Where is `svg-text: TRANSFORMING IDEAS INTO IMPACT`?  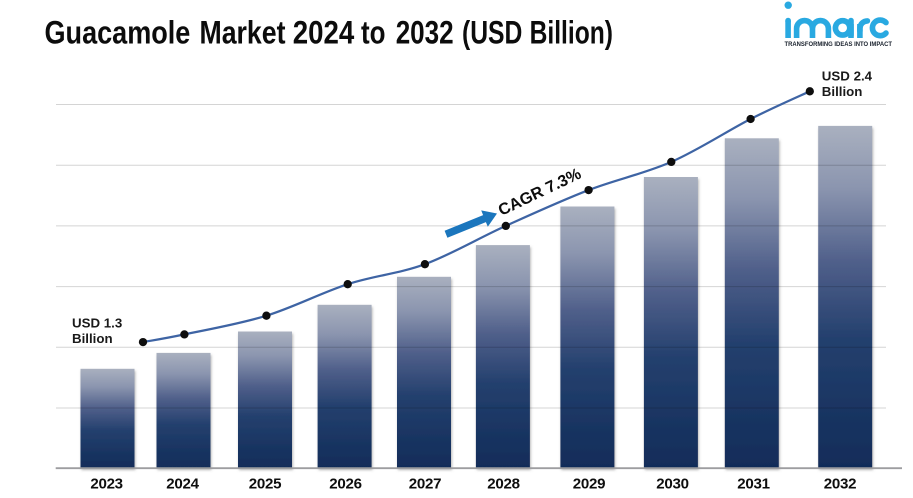
svg-text: TRANSFORMING IDEAS INTO IMPACT is located at coordinates (839, 44).